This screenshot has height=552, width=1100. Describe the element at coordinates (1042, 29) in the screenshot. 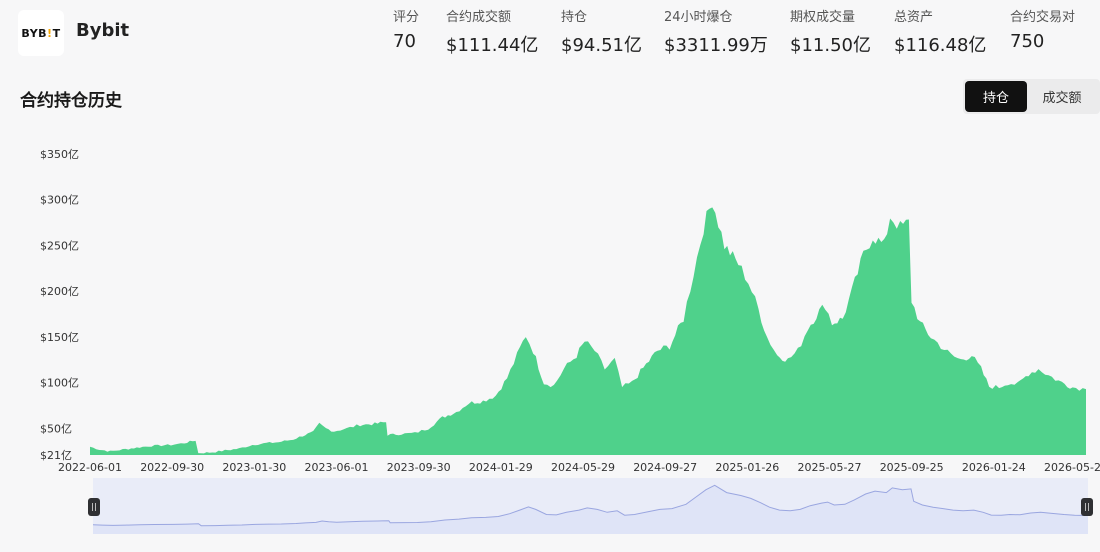

I see `stat-contract-pairs: 合约交易对 750` at that location.